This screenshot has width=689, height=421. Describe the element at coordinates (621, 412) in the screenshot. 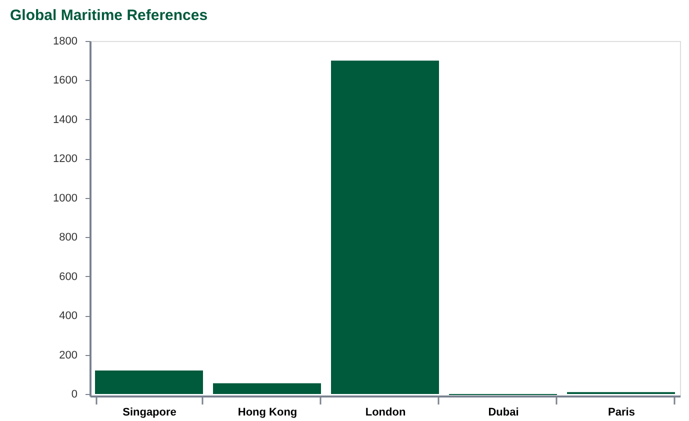

I see `x-tick-label: Paris` at that location.